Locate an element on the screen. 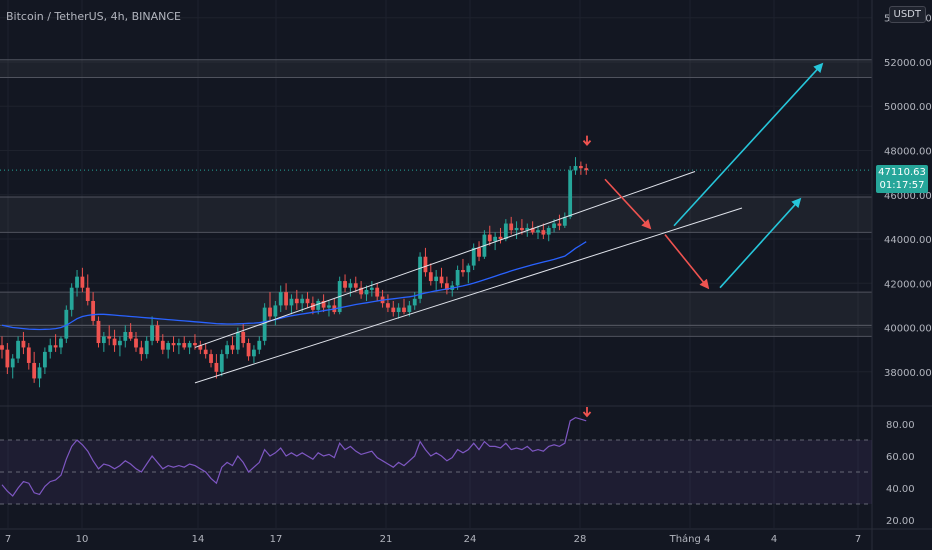  rsi-tick-label: 20.00 is located at coordinates (900, 521).